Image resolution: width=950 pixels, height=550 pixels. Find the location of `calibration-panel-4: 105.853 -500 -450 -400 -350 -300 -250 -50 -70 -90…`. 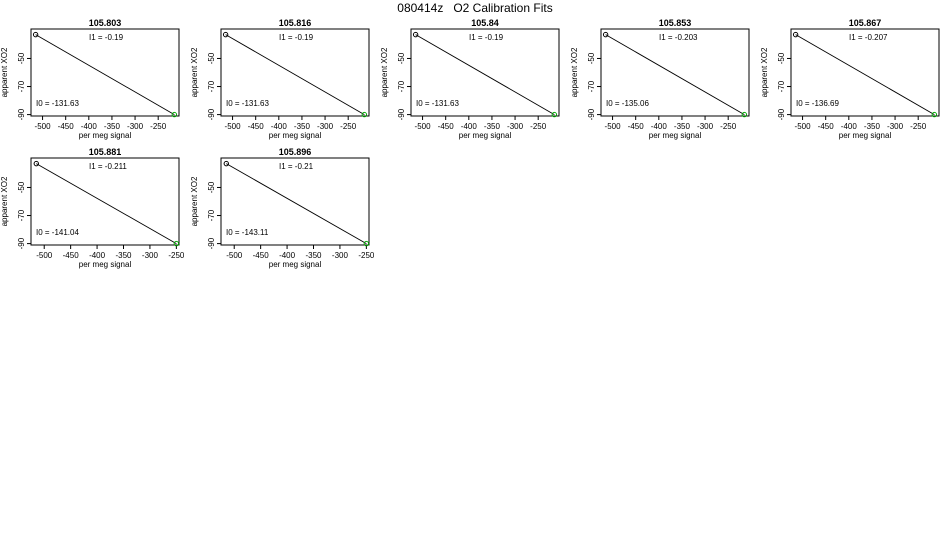

calibration-panel-4: 105.853 -500 -450 -400 -350 -300 -250 -50 -70 -90… is located at coordinates (660, 79).